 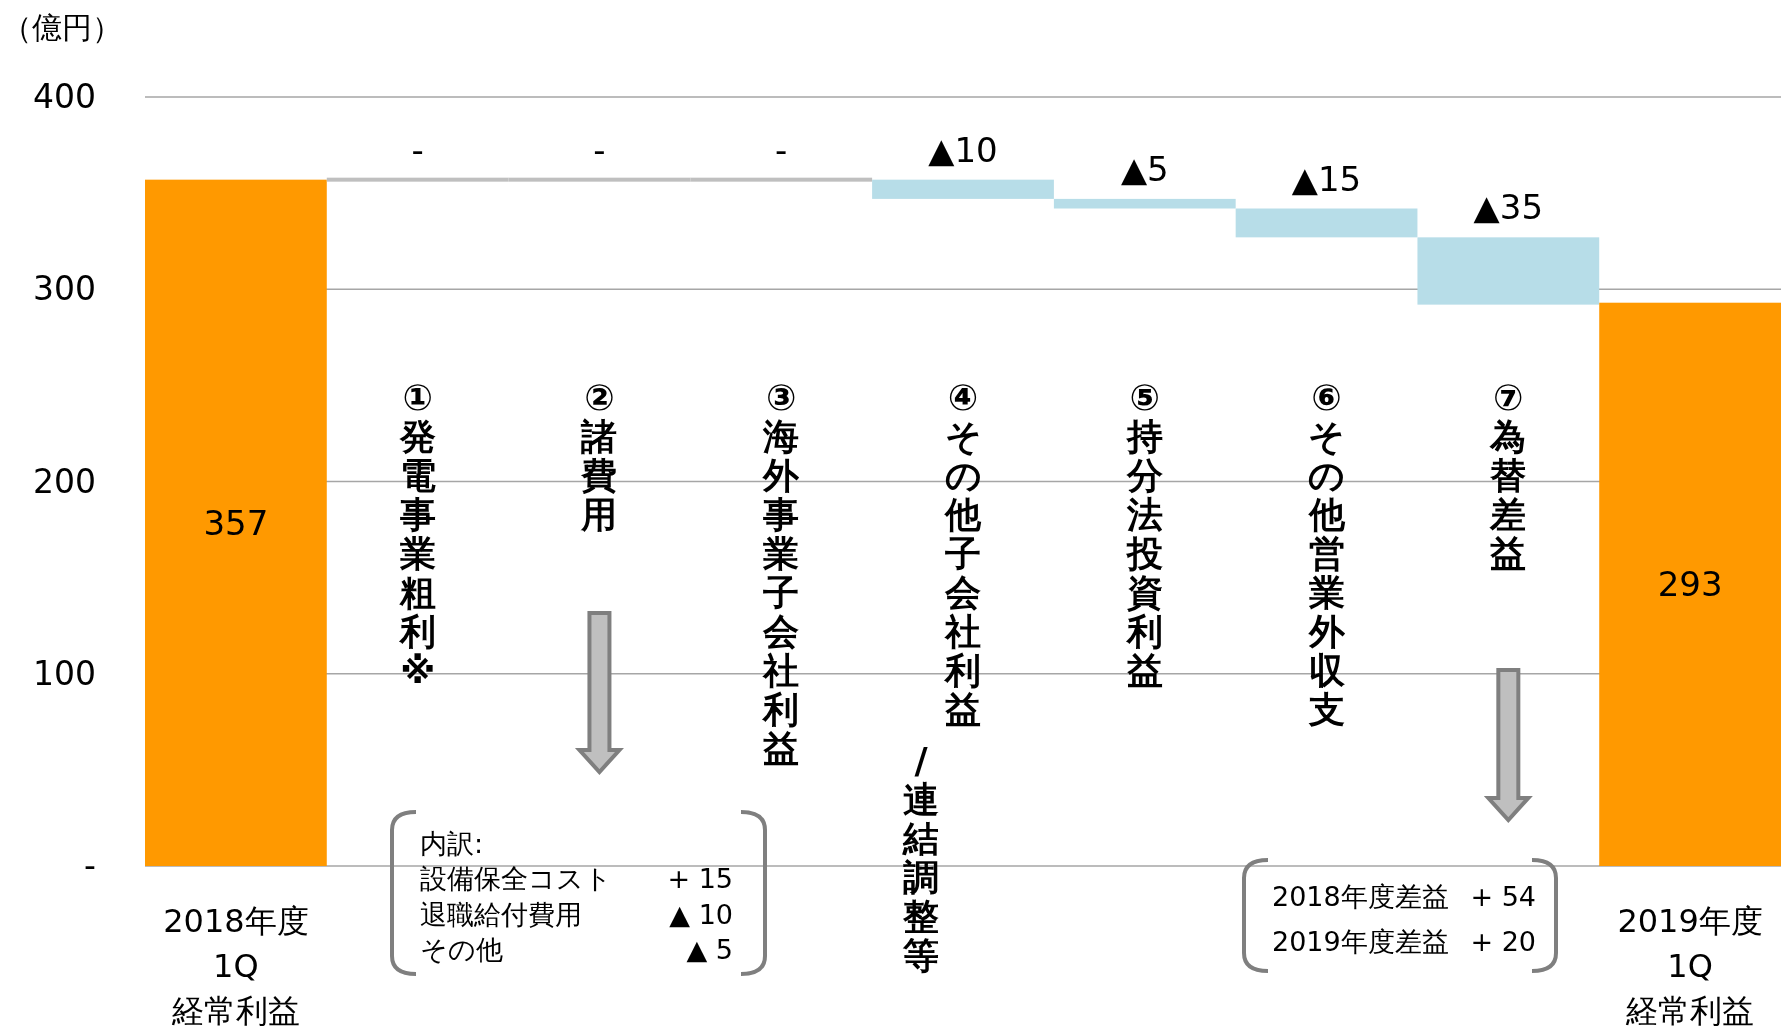 What do you see at coordinates (64, 481) in the screenshot?
I see `y-tick-label: 200` at bounding box center [64, 481].